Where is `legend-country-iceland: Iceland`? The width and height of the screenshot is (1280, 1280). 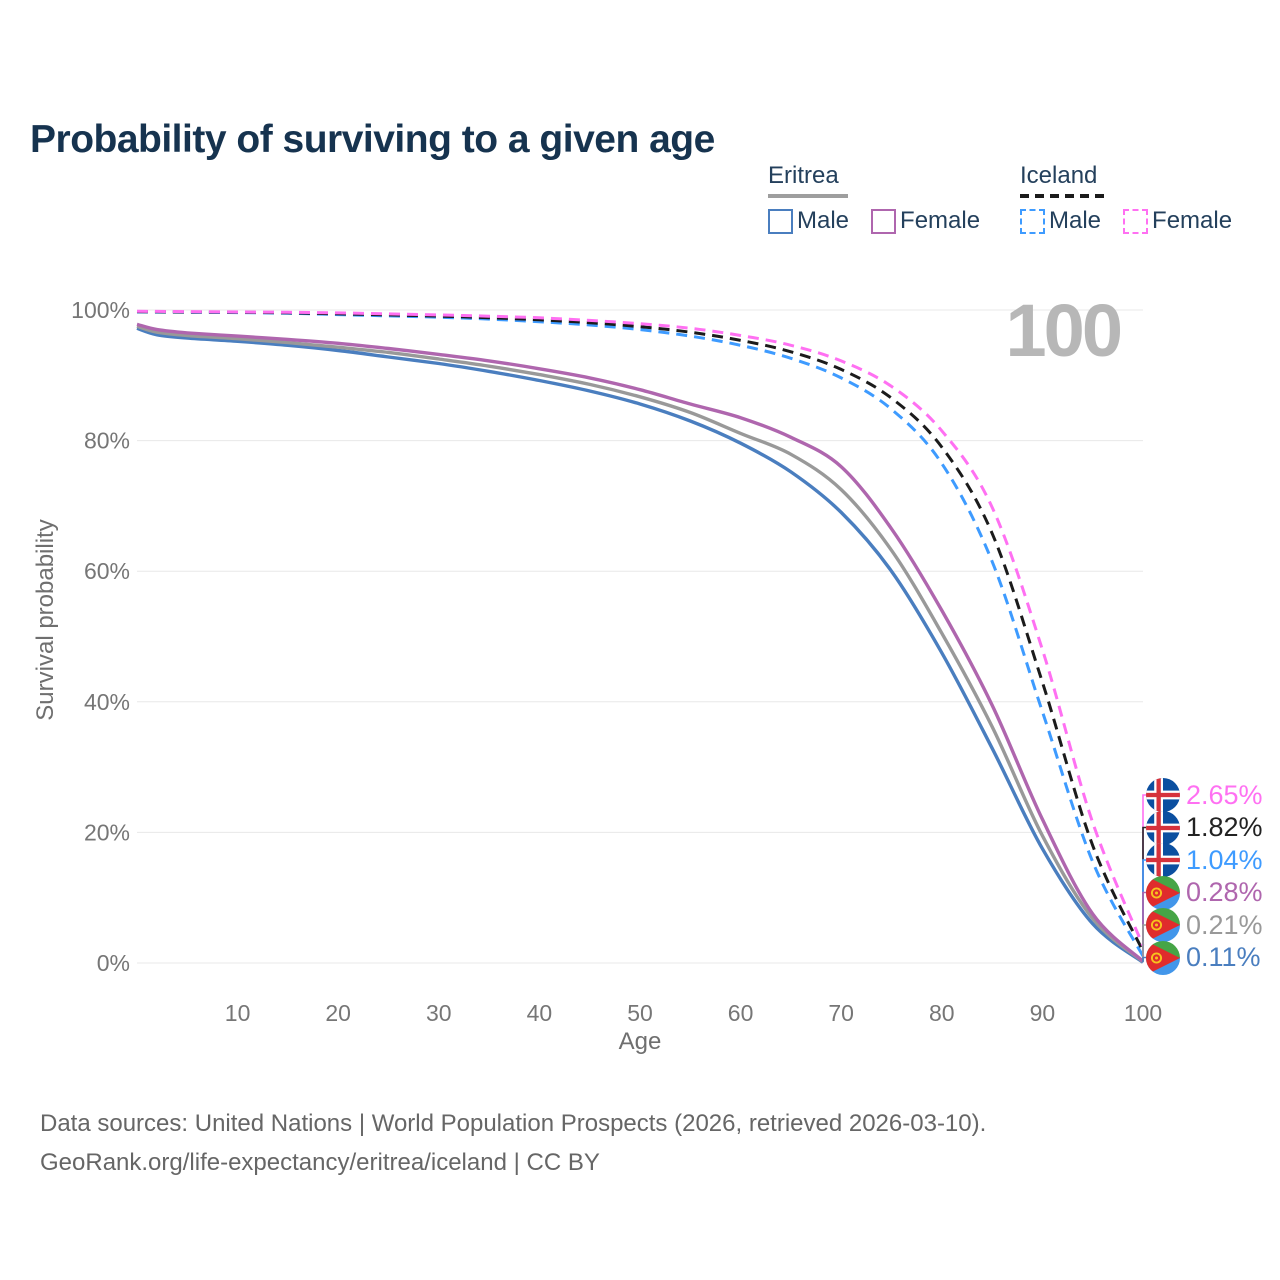
legend-country-iceland: Iceland is located at coordinates (1059, 175).